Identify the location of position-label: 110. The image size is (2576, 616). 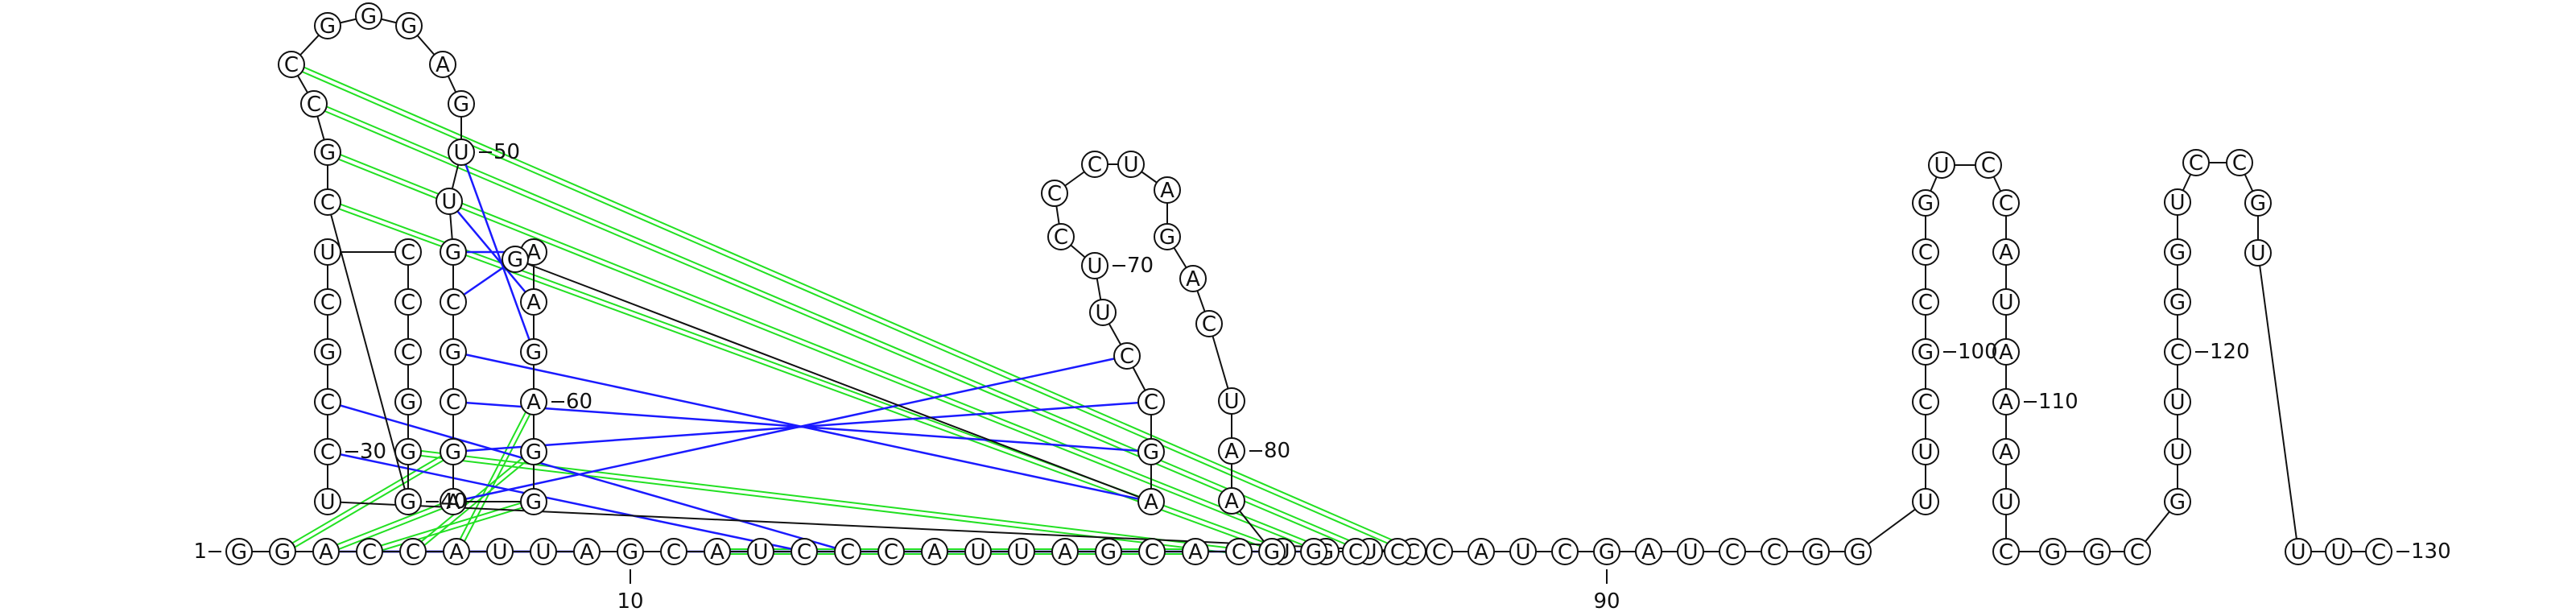
(2058, 402).